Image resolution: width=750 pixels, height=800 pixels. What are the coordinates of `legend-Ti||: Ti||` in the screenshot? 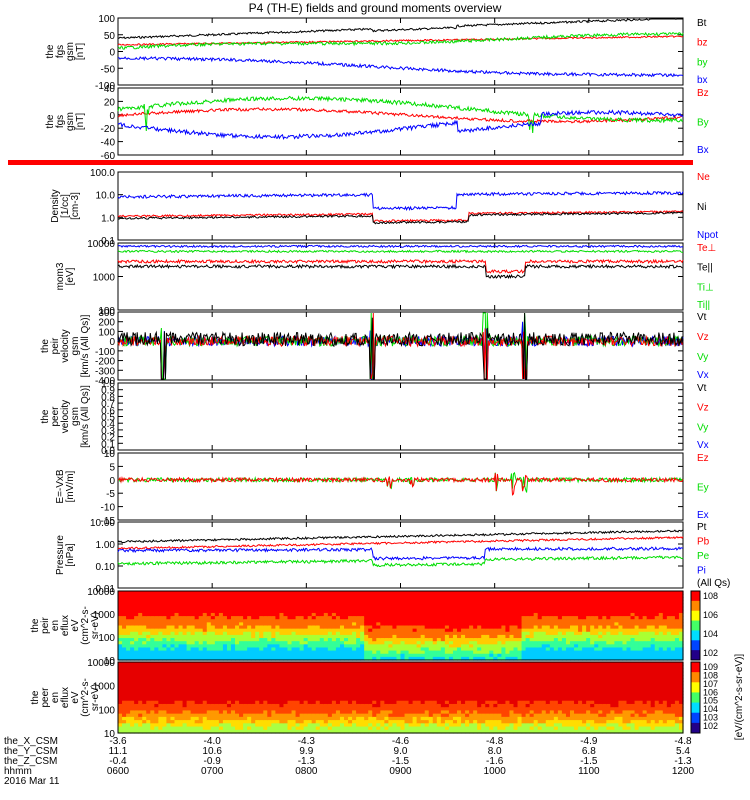 It's located at (703, 305).